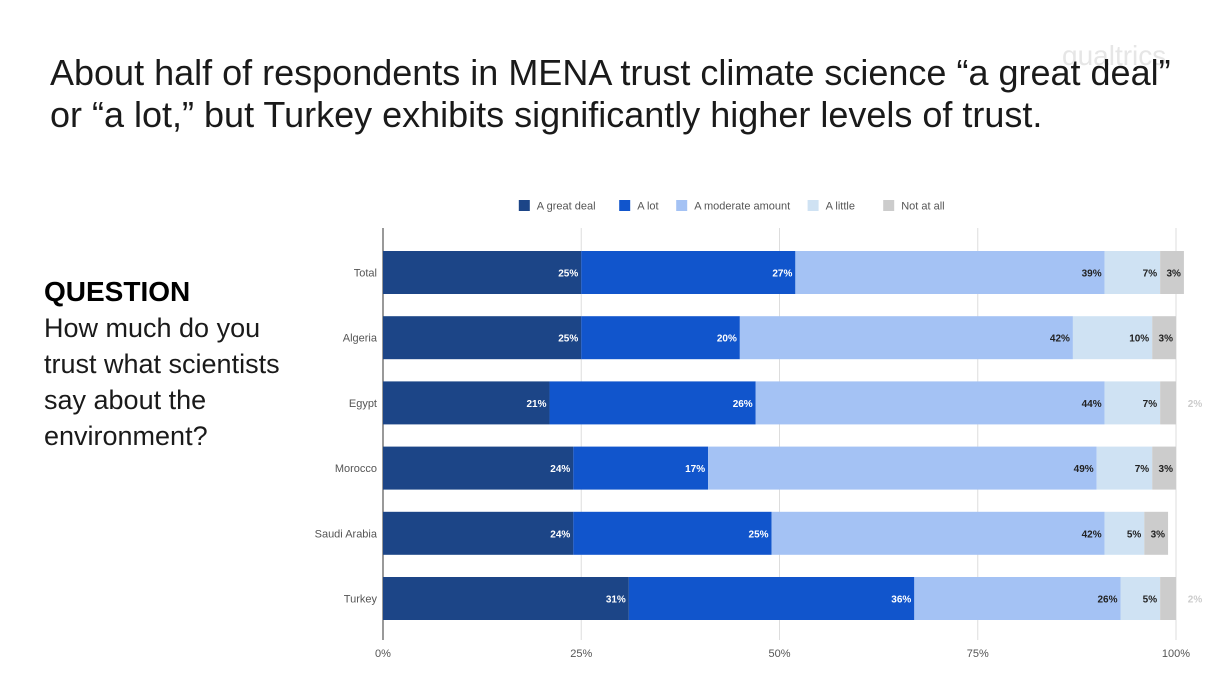 This screenshot has width=1207, height=680. What do you see at coordinates (581, 654) in the screenshot?
I see `x-tick-label: 25%` at bounding box center [581, 654].